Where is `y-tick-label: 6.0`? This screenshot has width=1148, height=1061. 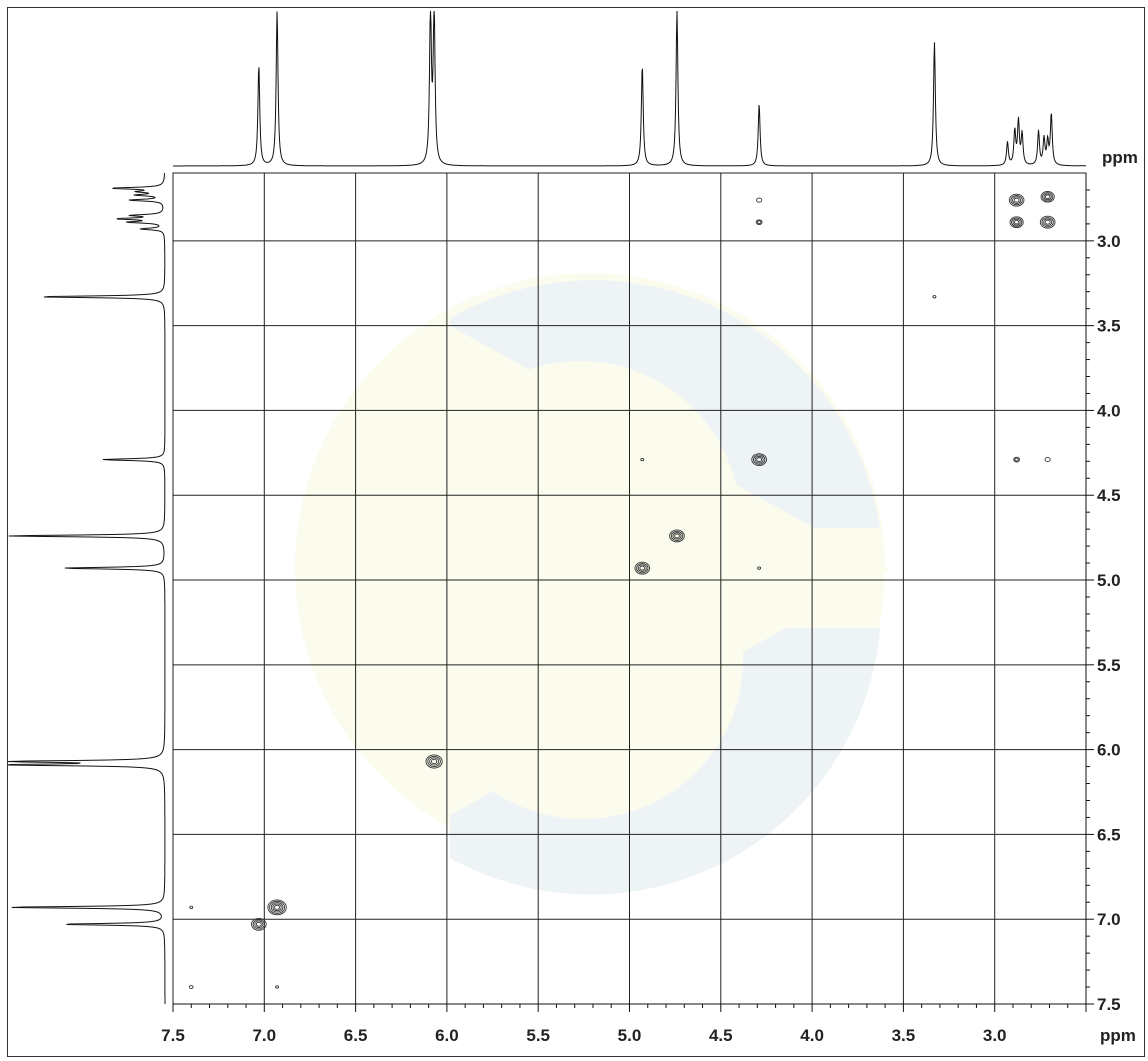
y-tick-label: 6.0 is located at coordinates (1109, 750).